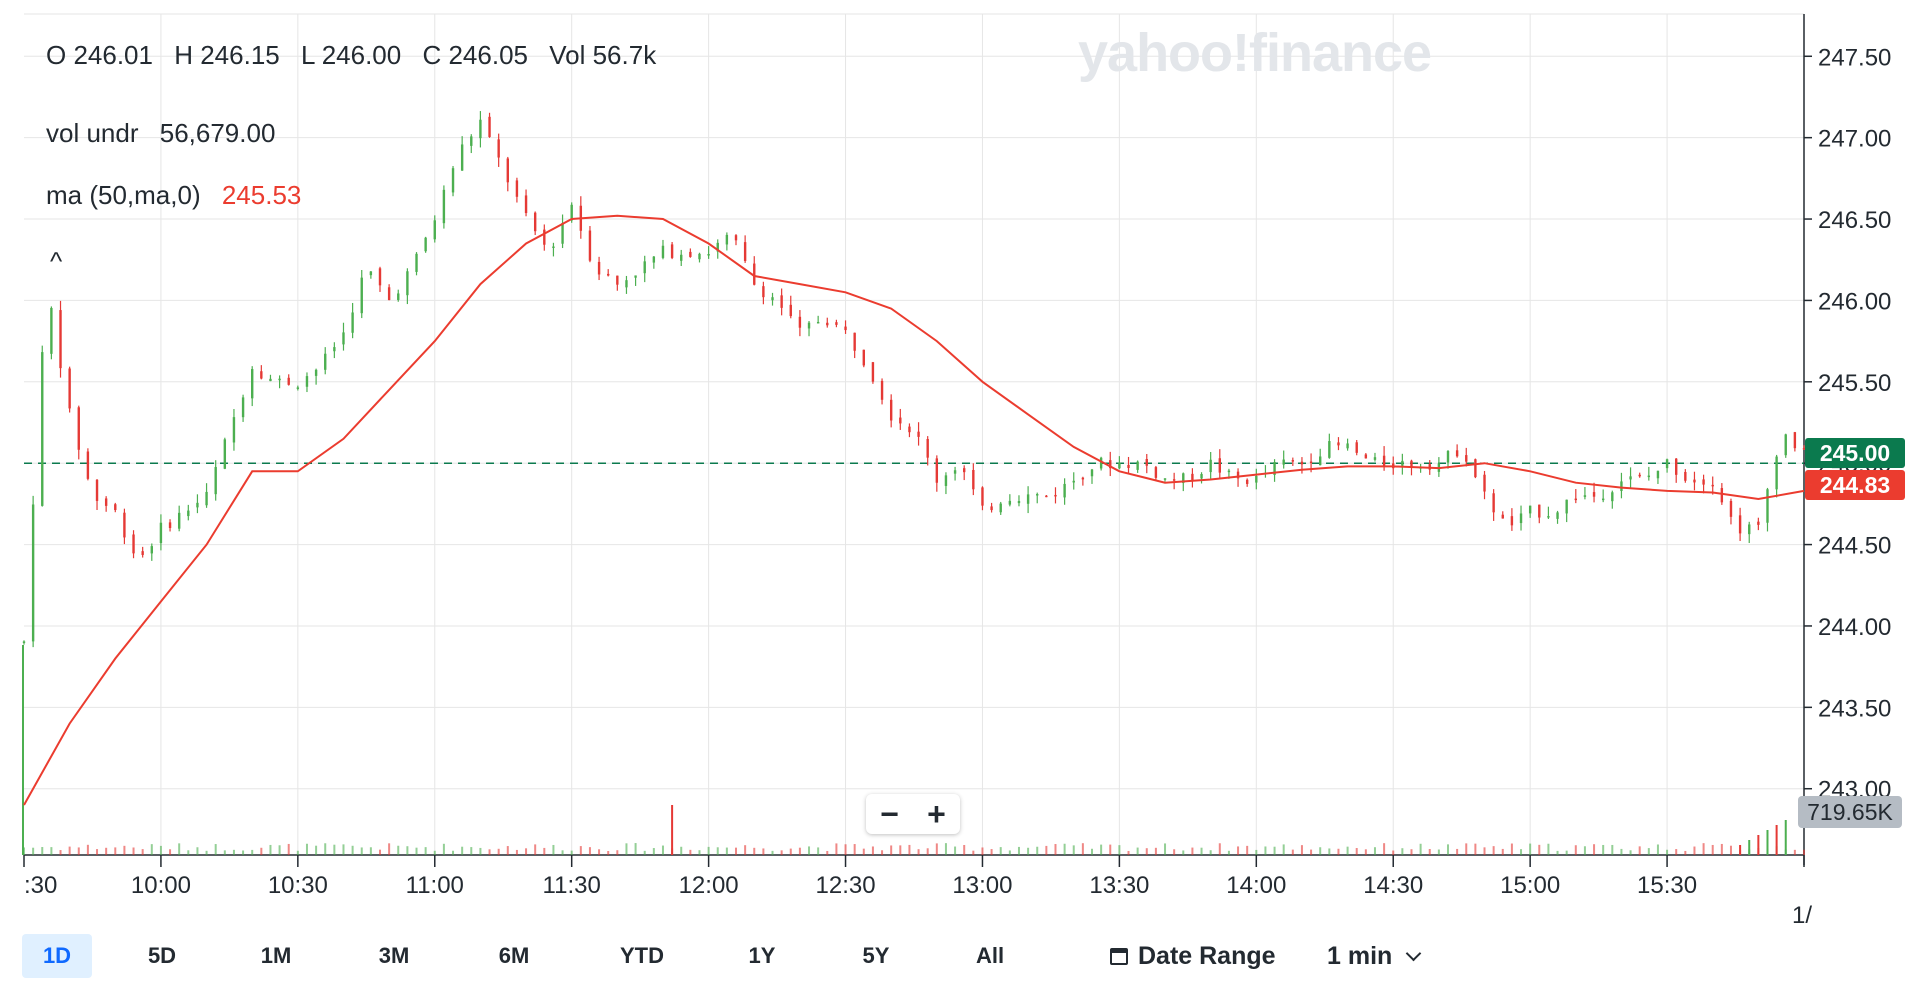  Describe the element at coordinates (1207, 956) in the screenshot. I see `date-range-label: Date Range` at that location.